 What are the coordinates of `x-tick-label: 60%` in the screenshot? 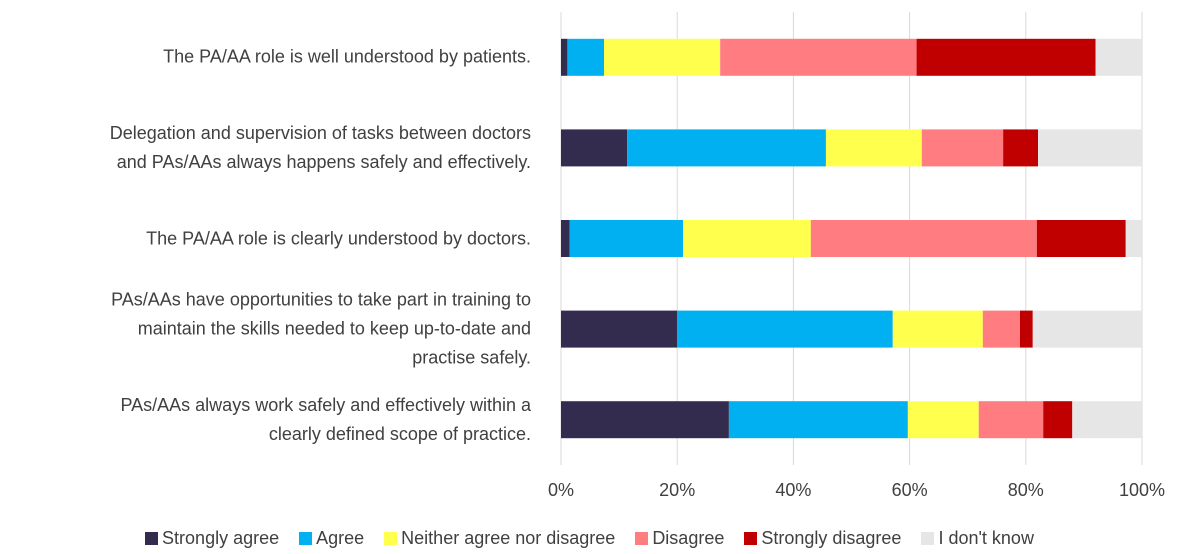 It's located at (910, 490).